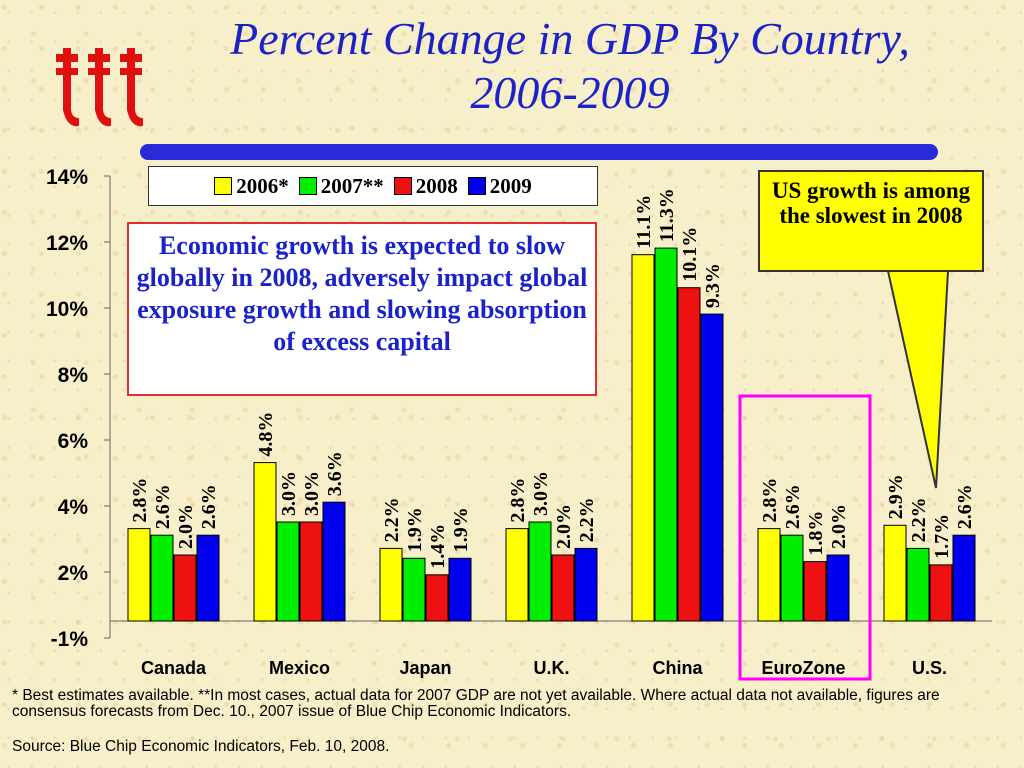  I want to click on y-tick-label: 14%, so click(67, 177).